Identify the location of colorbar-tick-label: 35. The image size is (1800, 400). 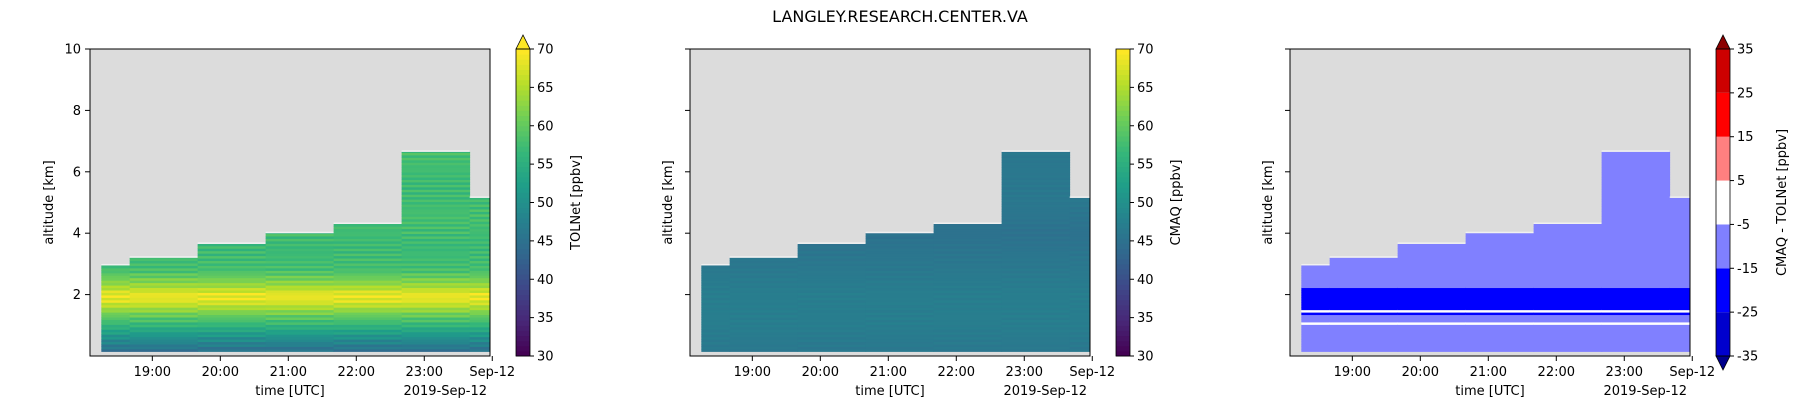
(1745, 50).